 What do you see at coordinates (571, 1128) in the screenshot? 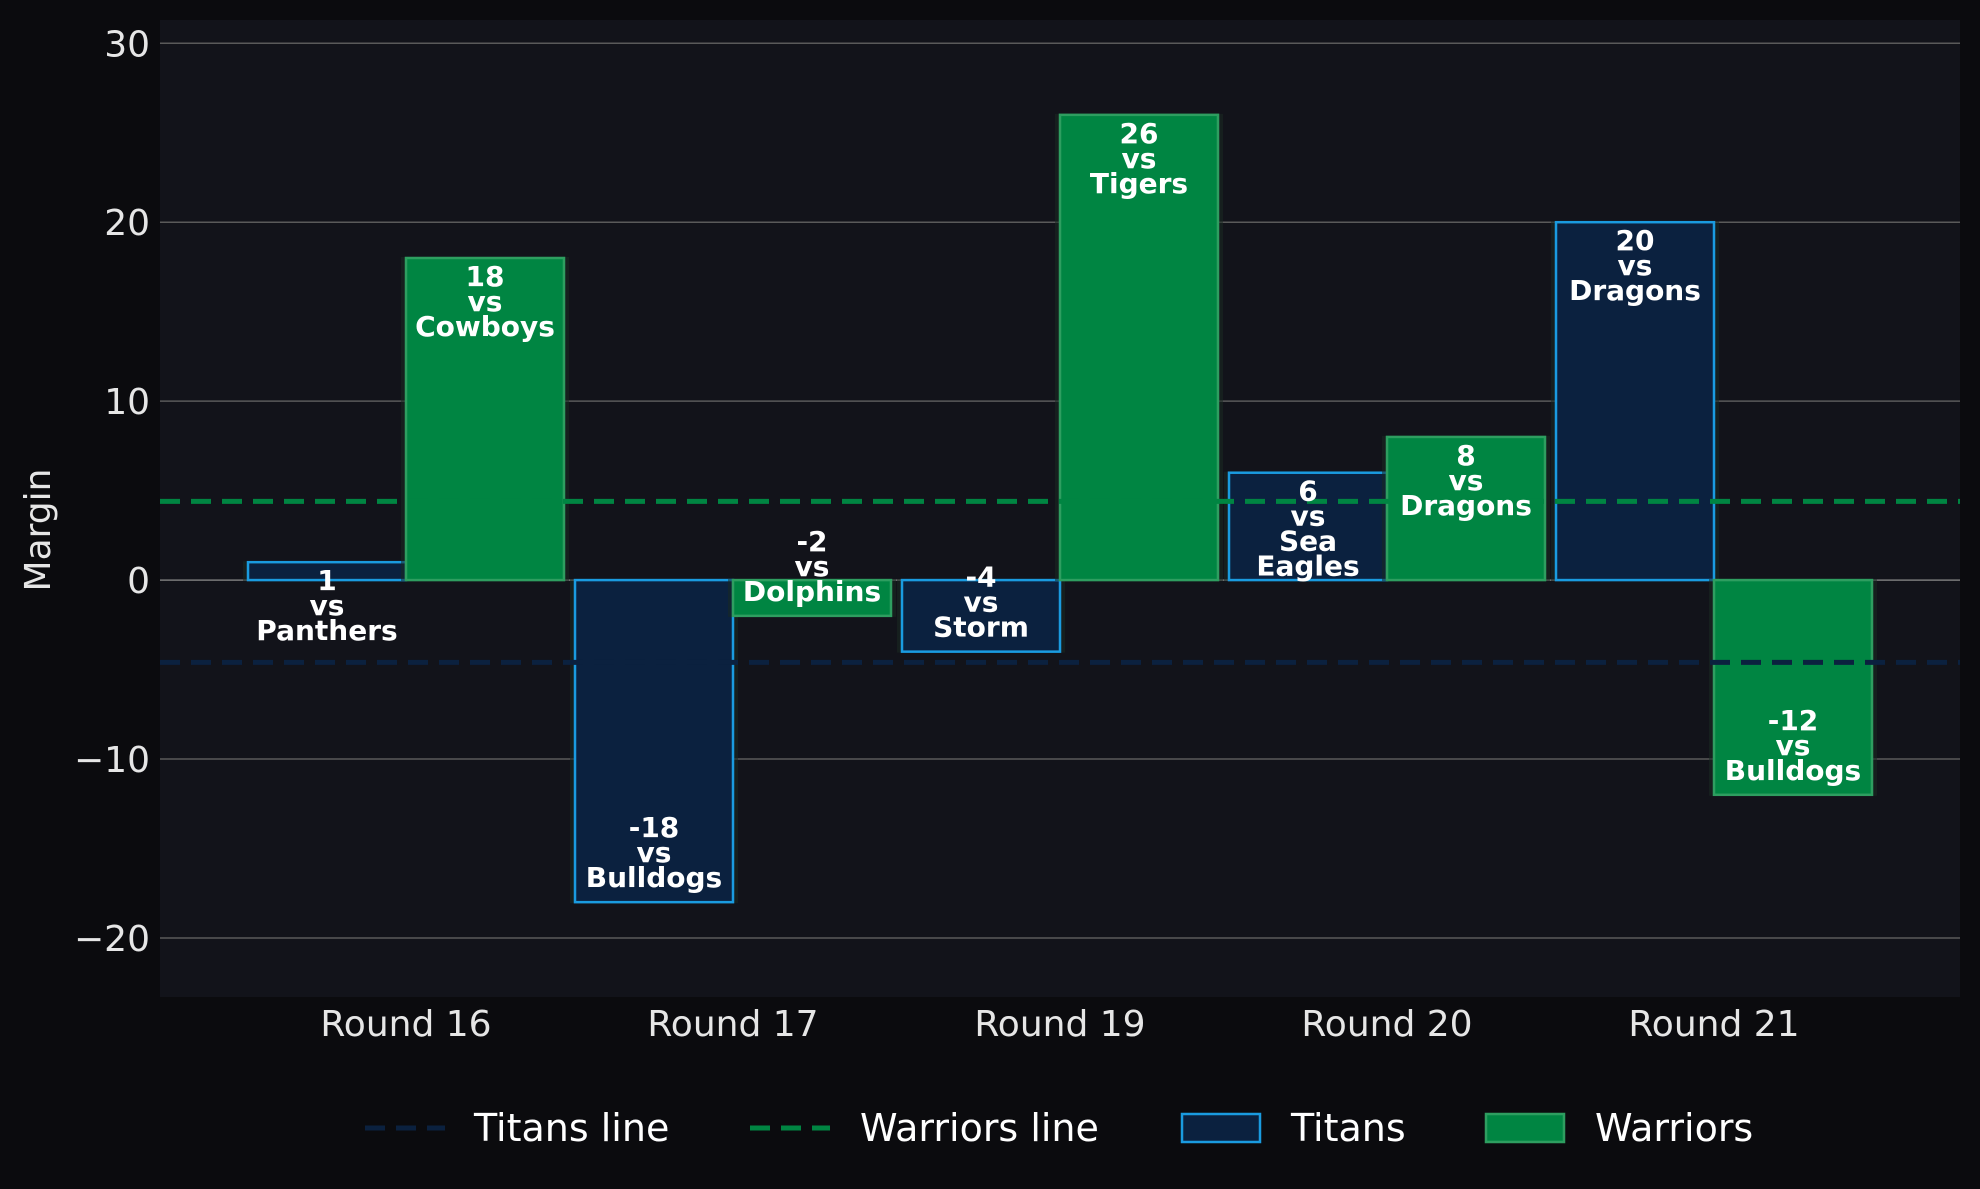
I see `legend-label-titans-line: Titans line` at bounding box center [571, 1128].